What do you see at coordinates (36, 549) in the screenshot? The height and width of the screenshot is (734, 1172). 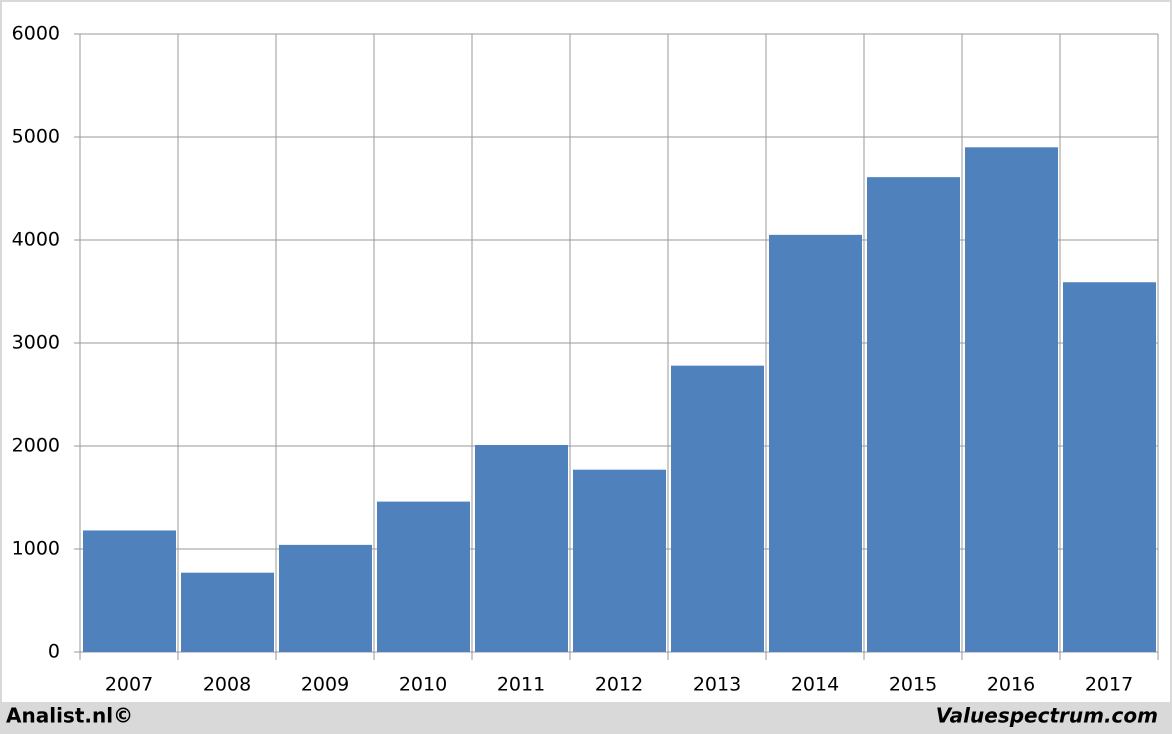 I see `y-tick-label: 1000` at bounding box center [36, 549].